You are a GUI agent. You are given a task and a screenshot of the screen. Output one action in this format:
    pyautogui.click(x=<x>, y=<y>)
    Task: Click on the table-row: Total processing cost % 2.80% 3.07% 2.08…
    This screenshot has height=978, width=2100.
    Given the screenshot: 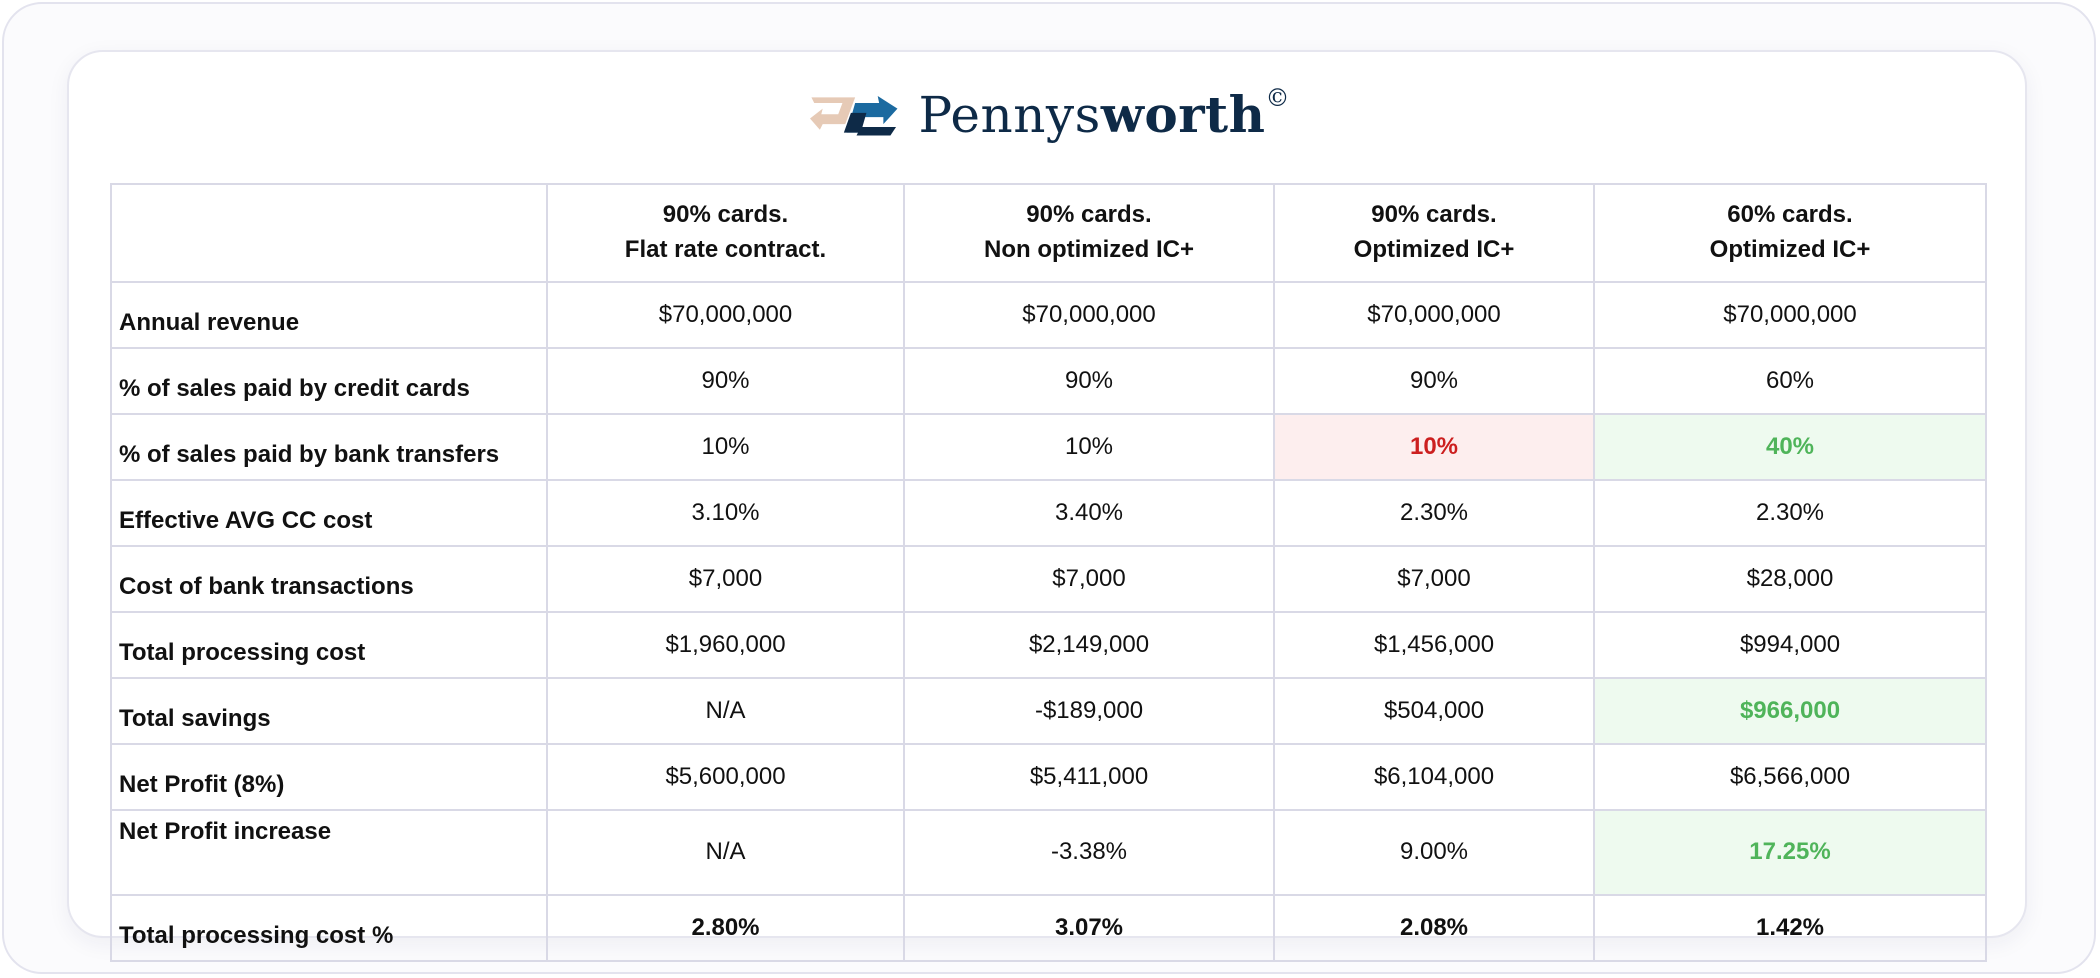 What is the action you would take?
    pyautogui.click(x=1048, y=928)
    